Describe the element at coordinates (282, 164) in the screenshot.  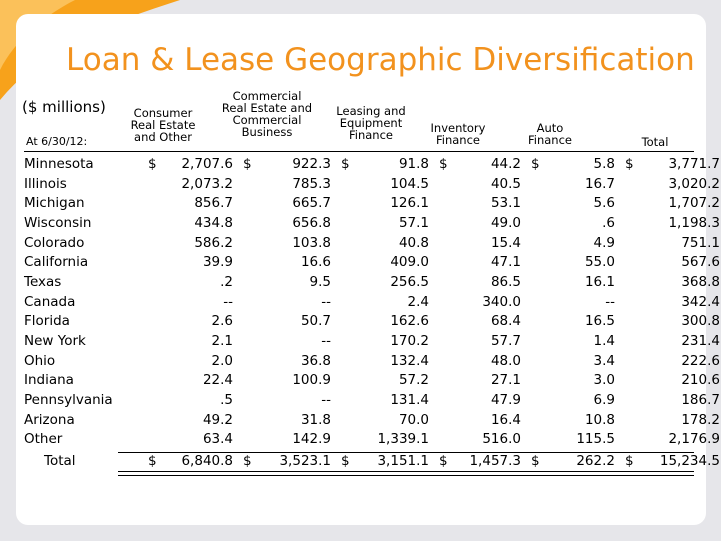
I see `table-cell: $922.3` at that location.